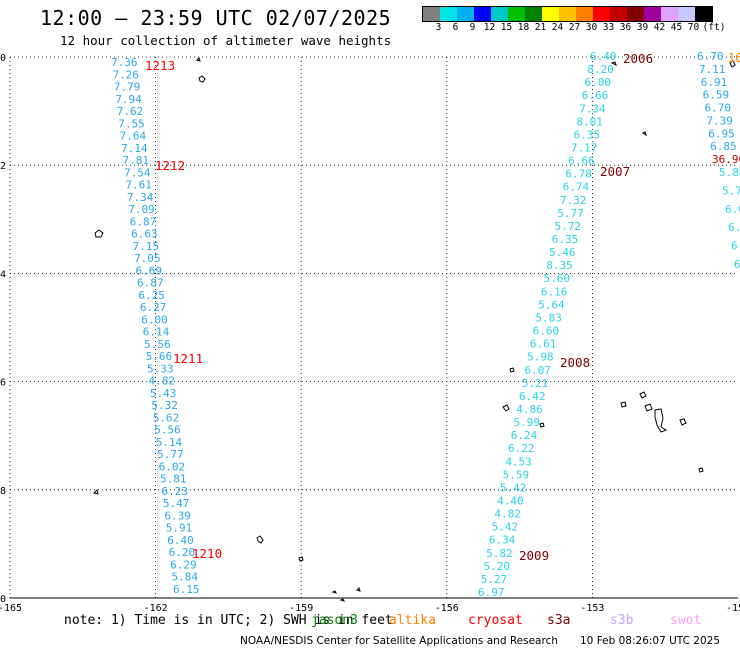 The width and height of the screenshot is (740, 650). I want to click on longitude-tick-label: -150, so click(733, 608).